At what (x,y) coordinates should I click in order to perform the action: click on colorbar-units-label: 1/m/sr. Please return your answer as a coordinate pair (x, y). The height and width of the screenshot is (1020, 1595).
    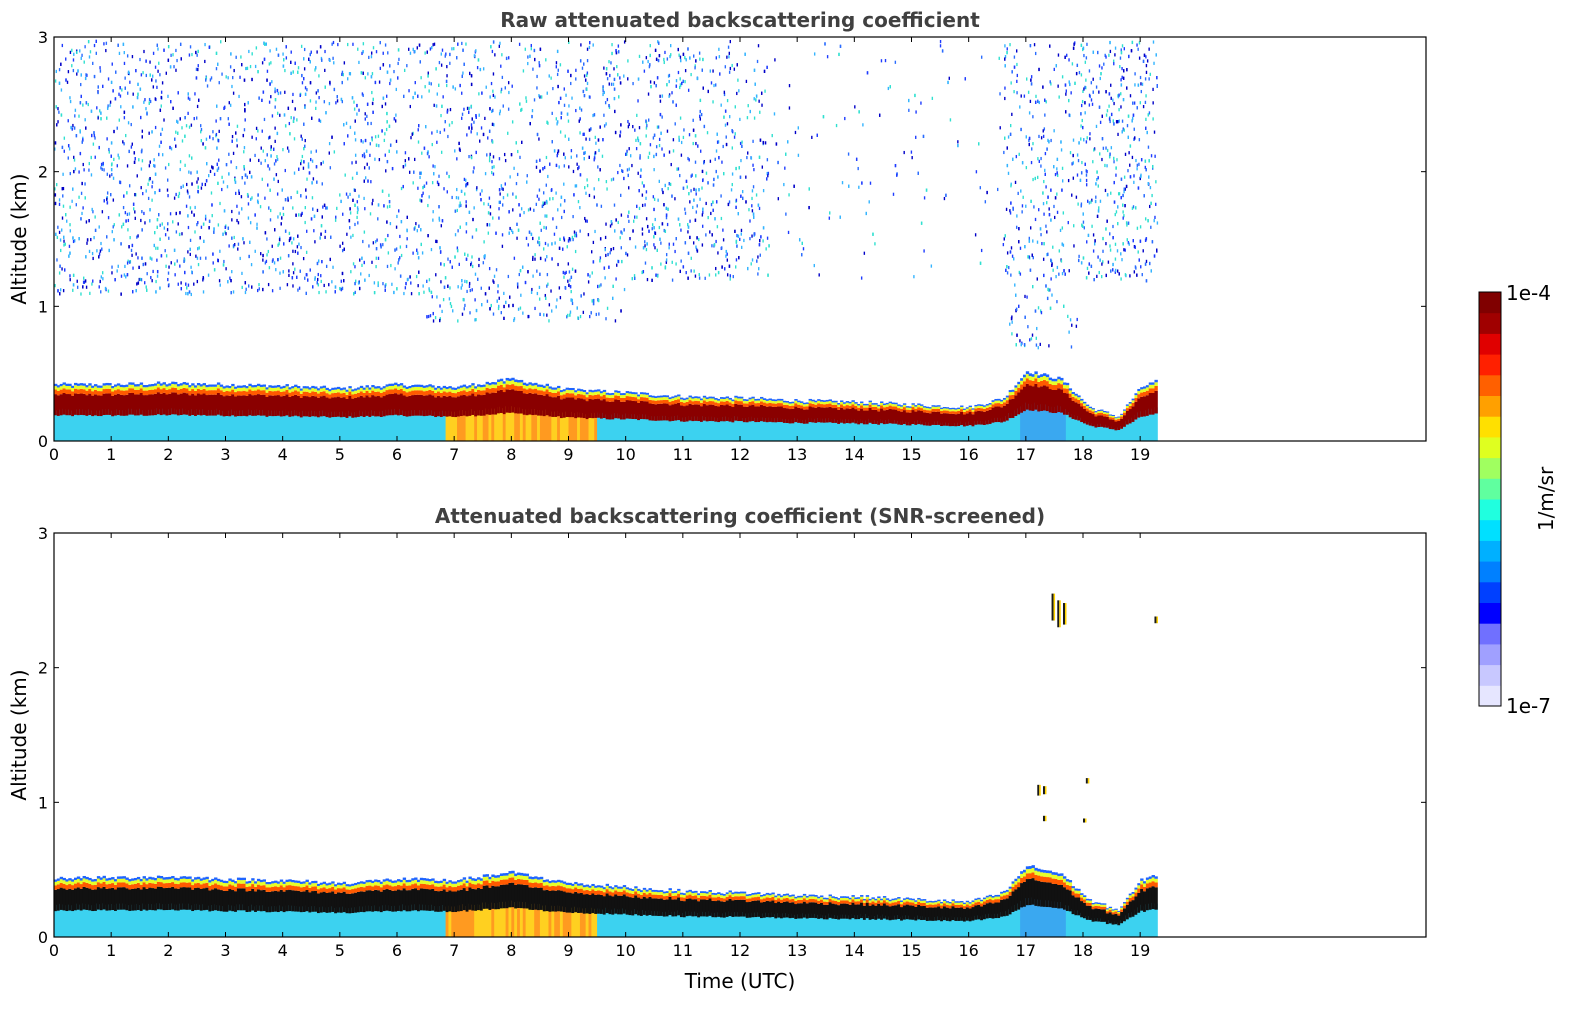
    Looking at the image, I should click on (1546, 498).